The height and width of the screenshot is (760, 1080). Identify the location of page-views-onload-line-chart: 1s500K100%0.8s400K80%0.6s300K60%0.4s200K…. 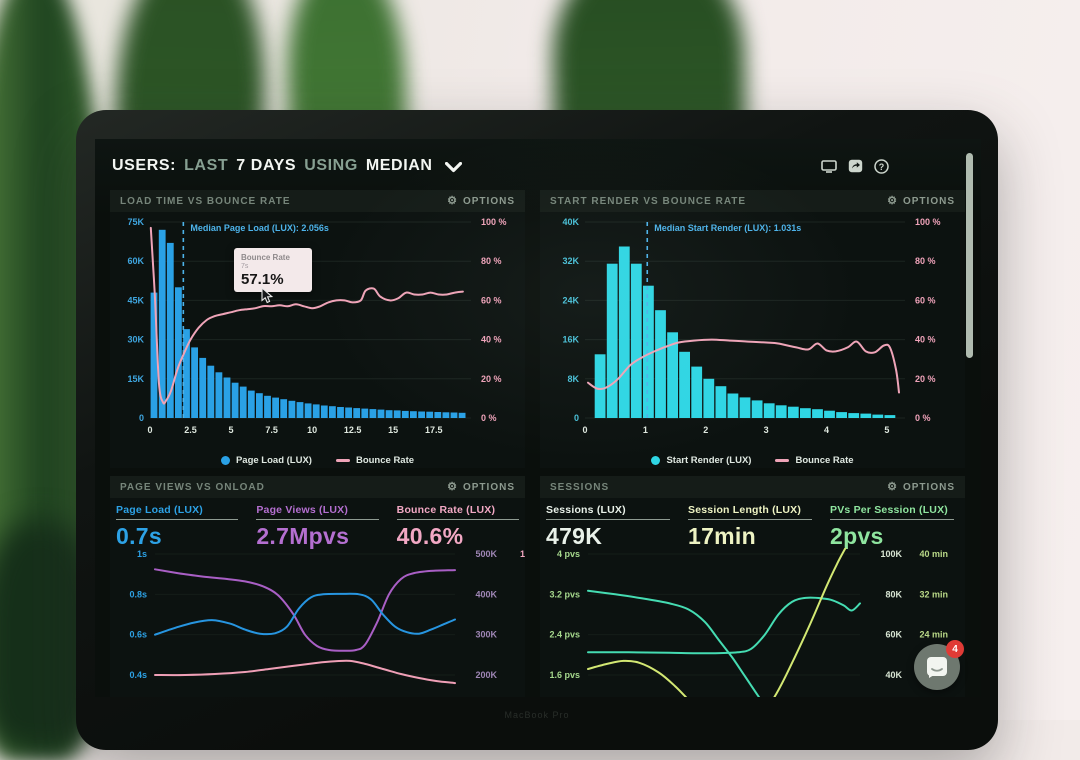
(317, 622).